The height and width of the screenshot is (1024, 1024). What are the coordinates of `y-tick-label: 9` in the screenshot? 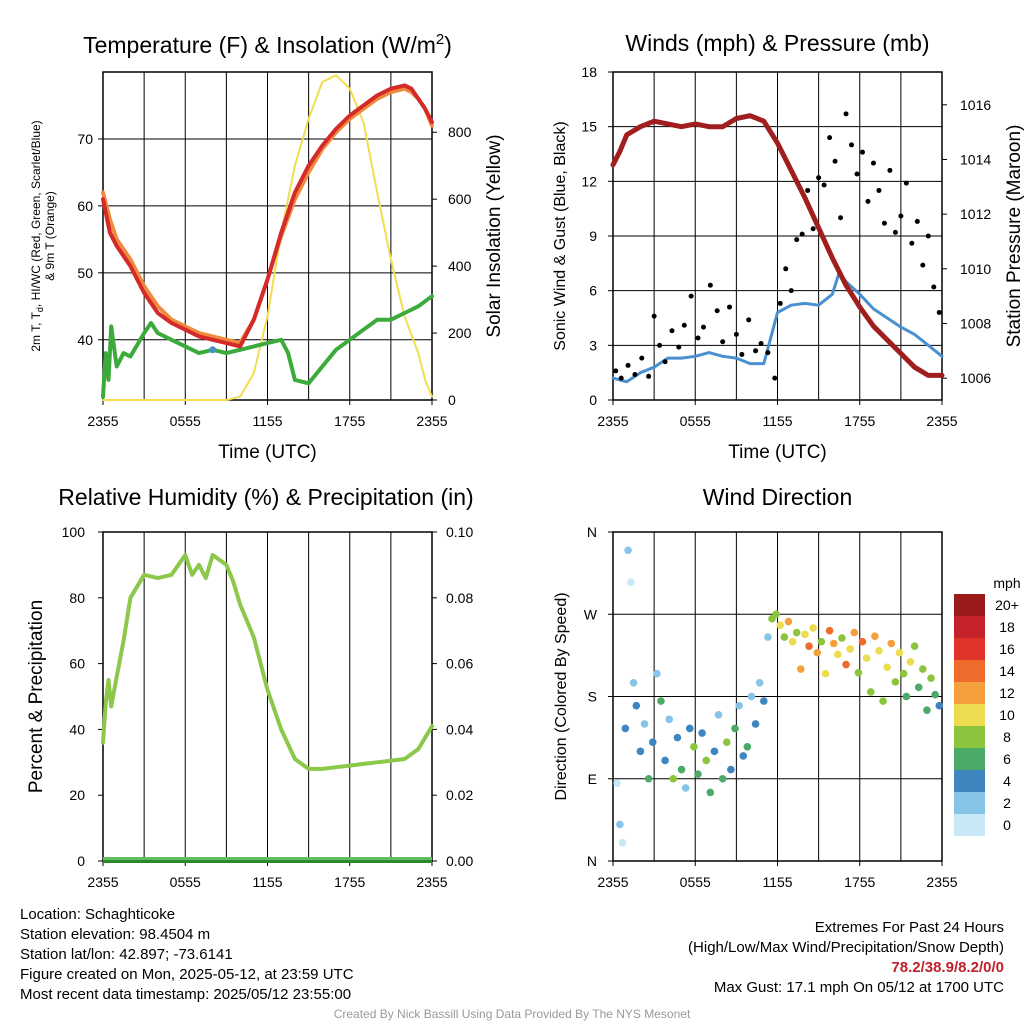 It's located at (593, 236).